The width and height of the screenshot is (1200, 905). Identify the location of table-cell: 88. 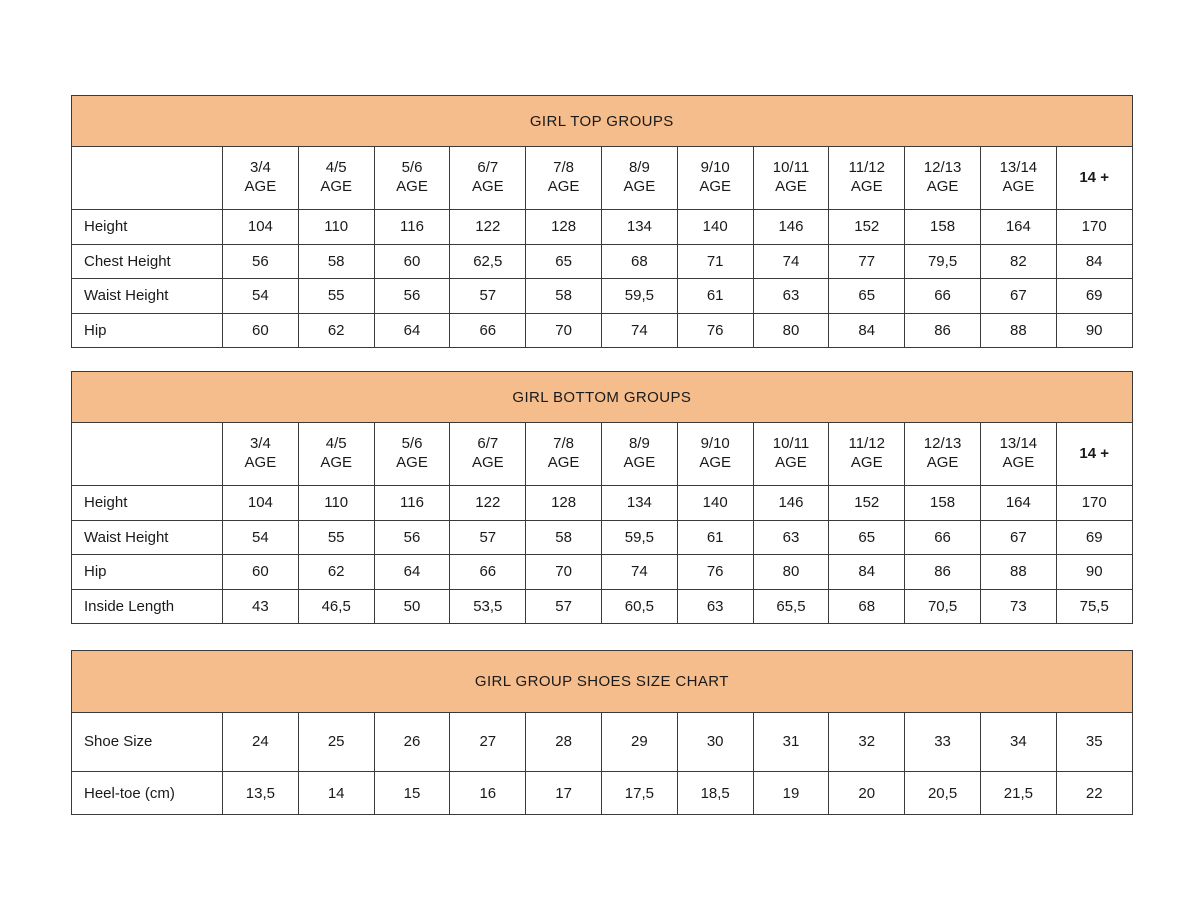
(1018, 572).